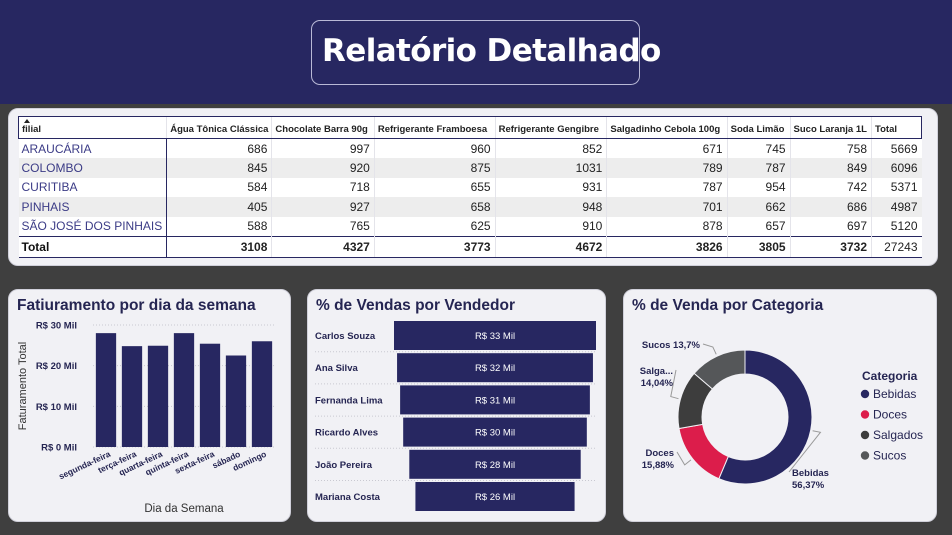 Image resolution: width=952 pixels, height=535 pixels. Describe the element at coordinates (889, 456) in the screenshot. I see `legend-label: Sucos` at that location.